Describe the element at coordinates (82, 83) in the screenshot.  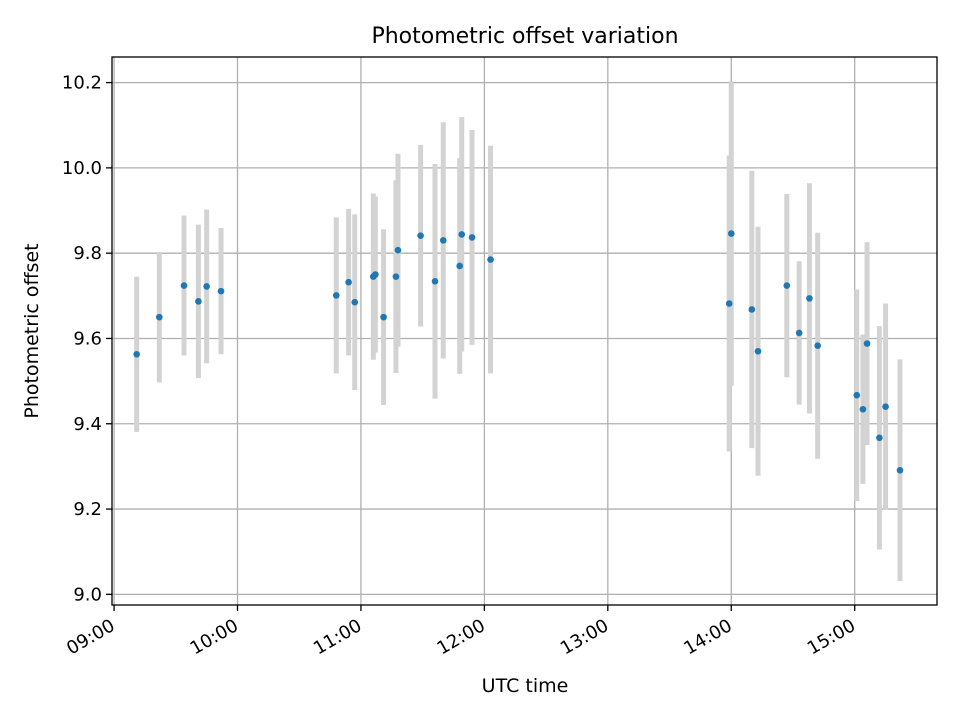
I see `y-tick-label: 10.2` at that location.